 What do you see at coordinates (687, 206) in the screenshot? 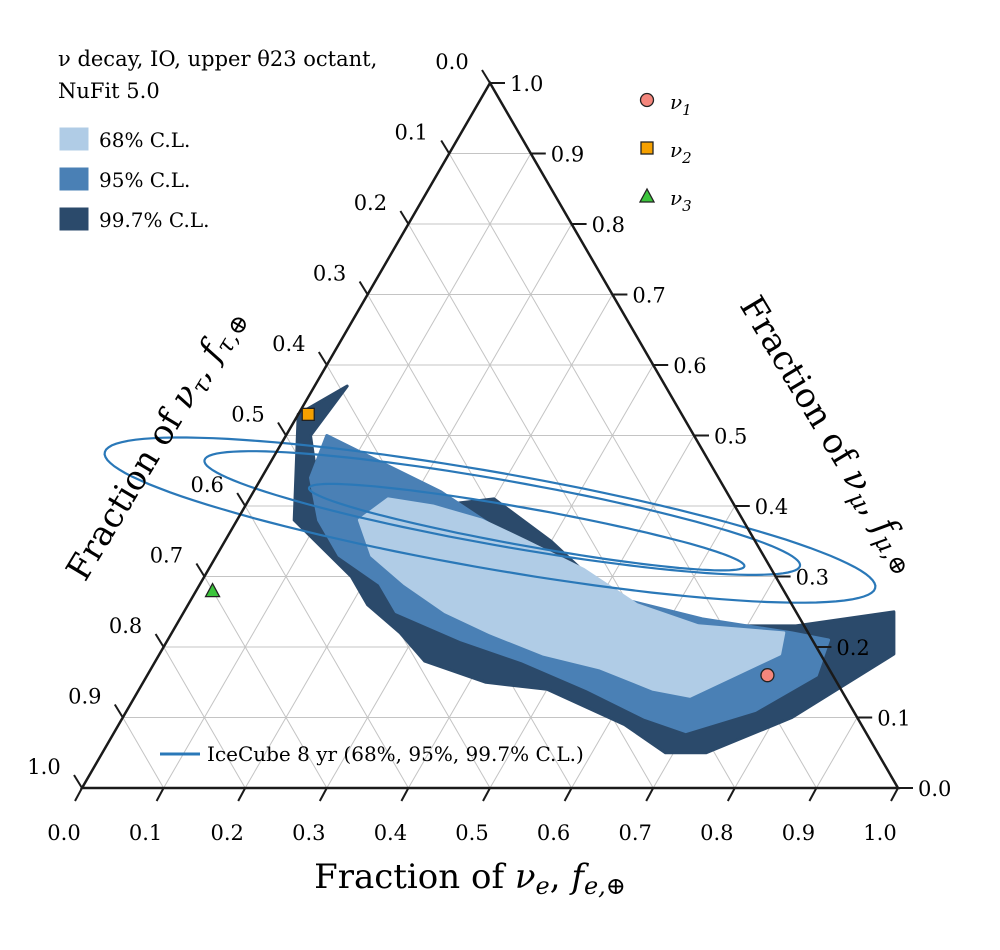
I see `legend-point-subscript: 3` at bounding box center [687, 206].